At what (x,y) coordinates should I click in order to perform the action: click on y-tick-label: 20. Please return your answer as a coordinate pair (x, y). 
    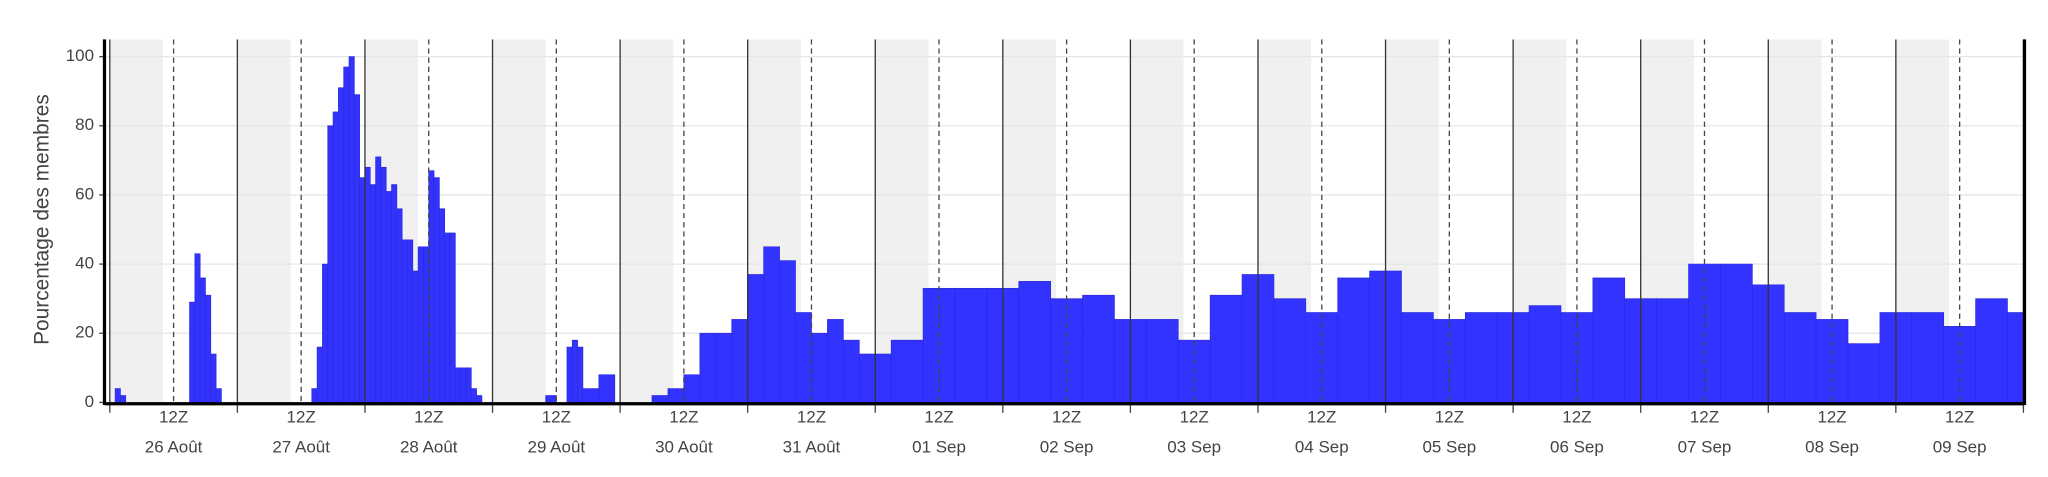
    Looking at the image, I should click on (84, 332).